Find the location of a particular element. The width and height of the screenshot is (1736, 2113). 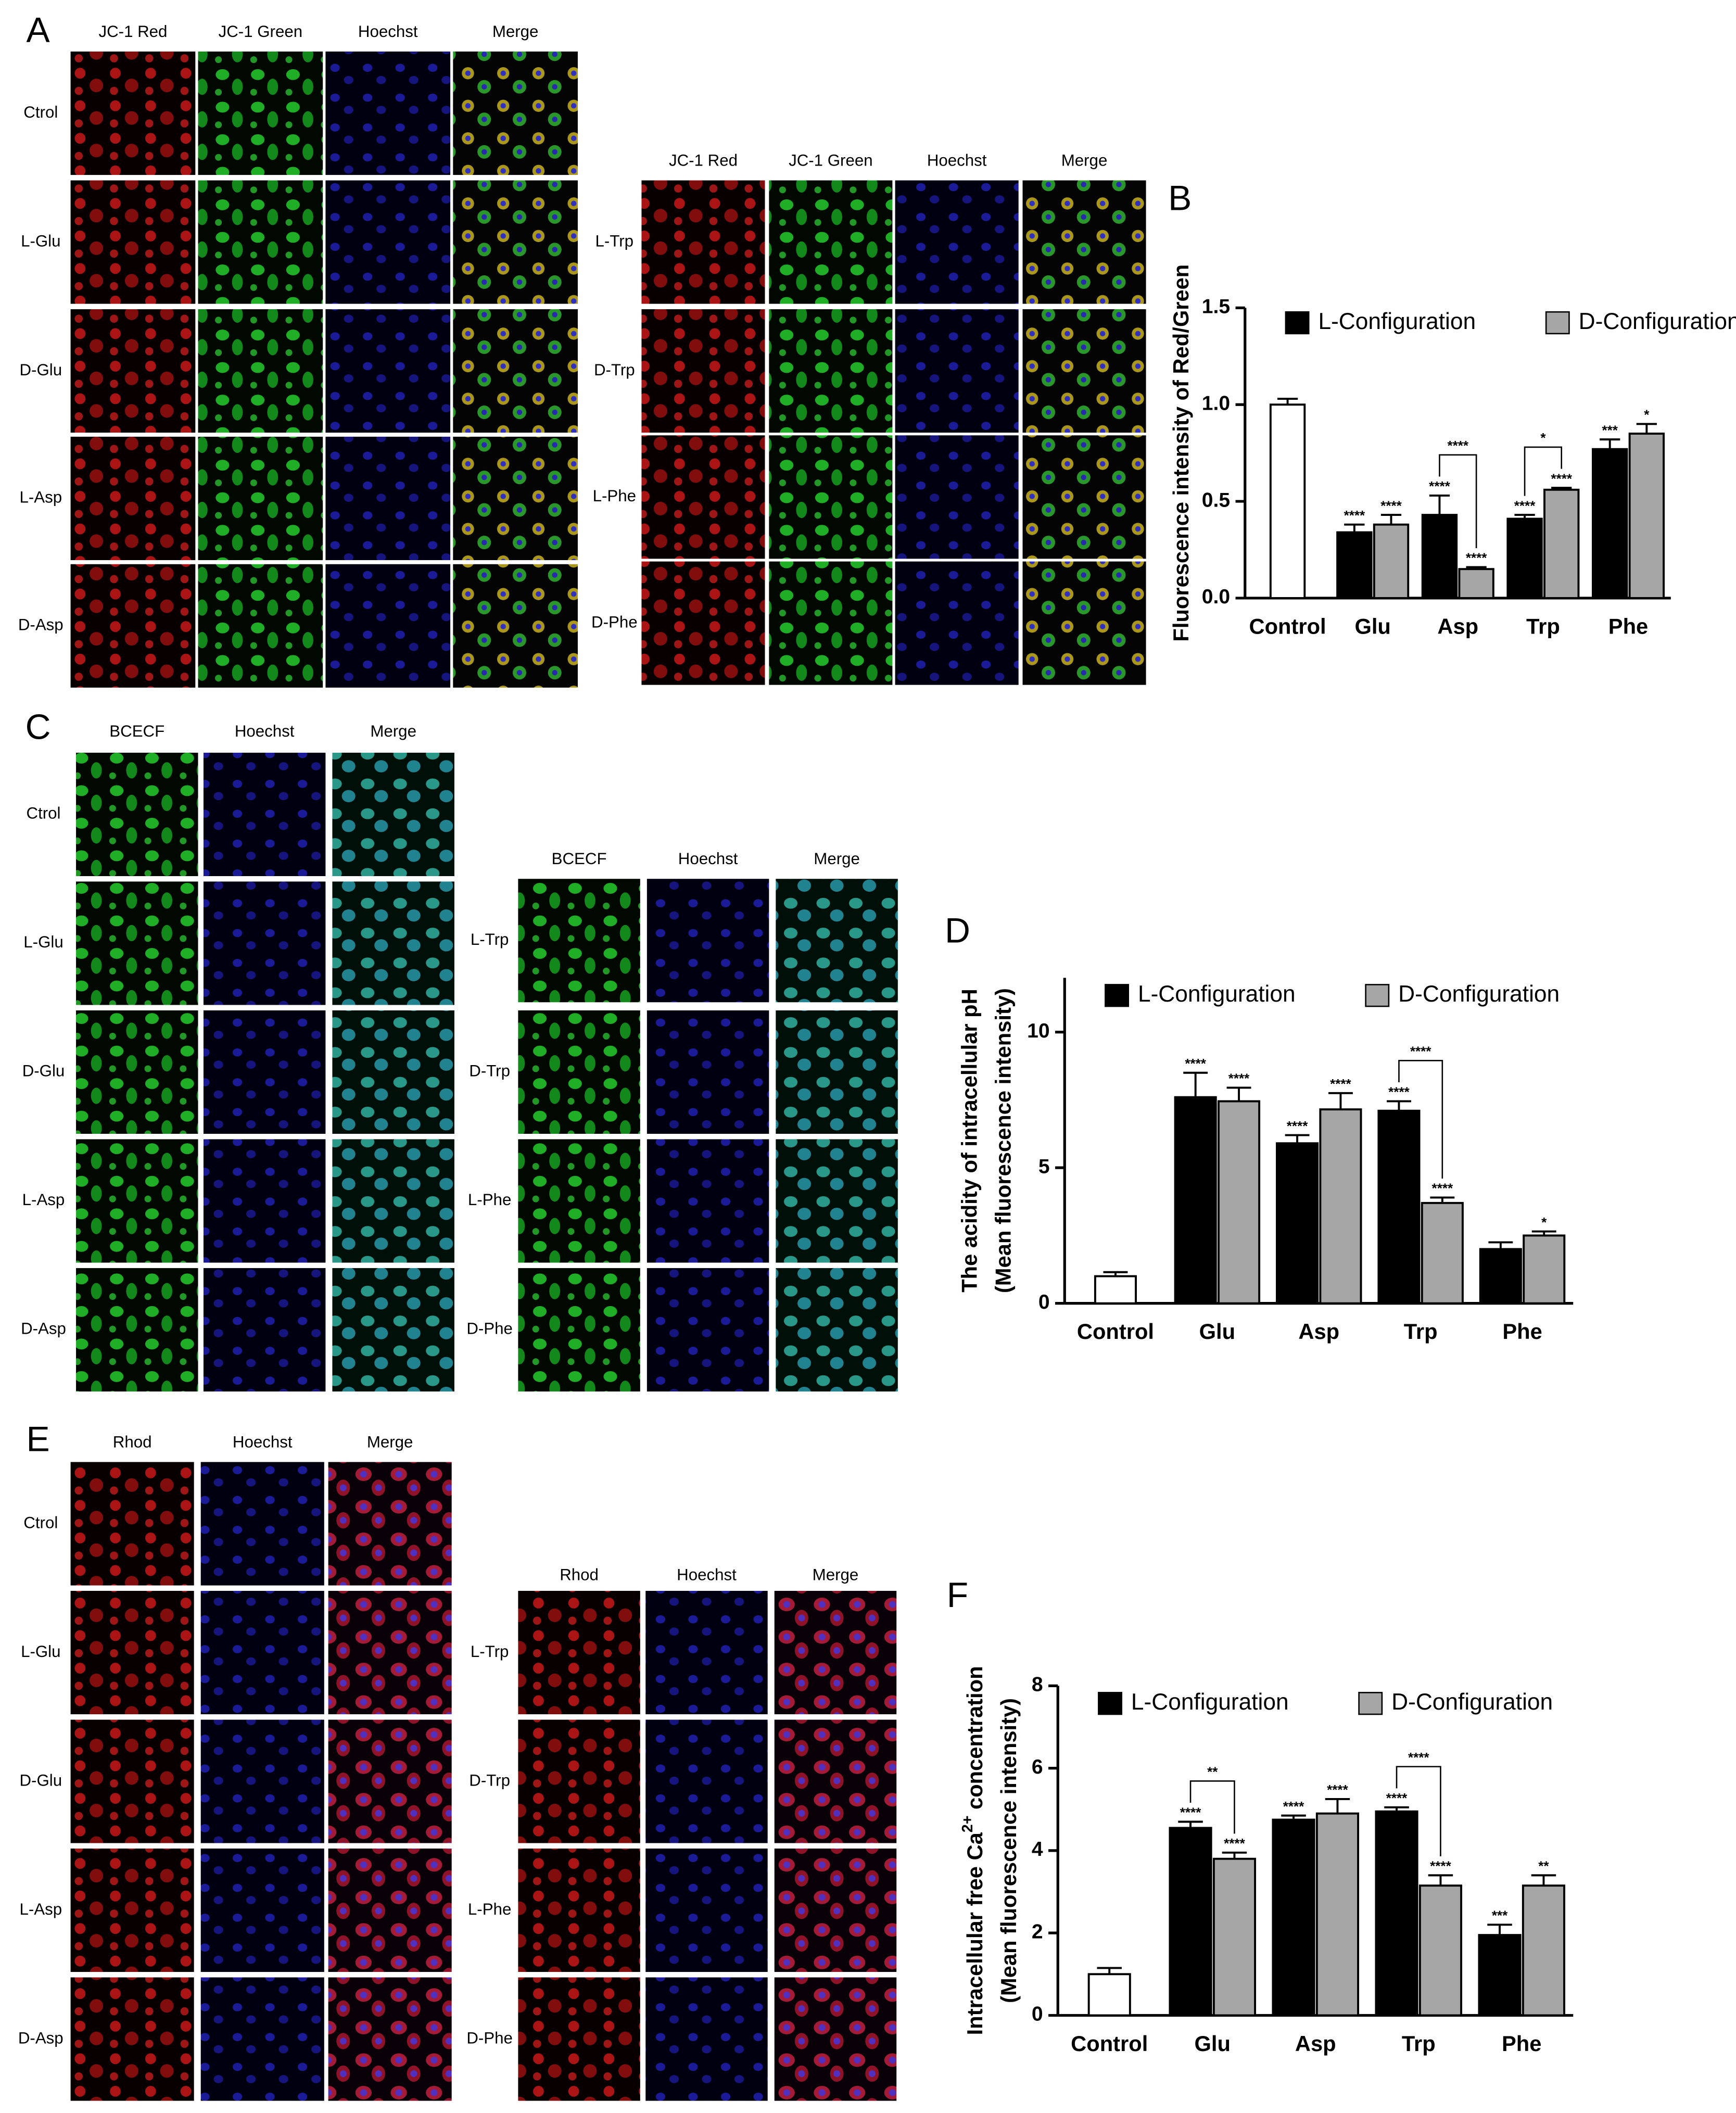

x-tick-label: Glu is located at coordinates (1213, 2043).